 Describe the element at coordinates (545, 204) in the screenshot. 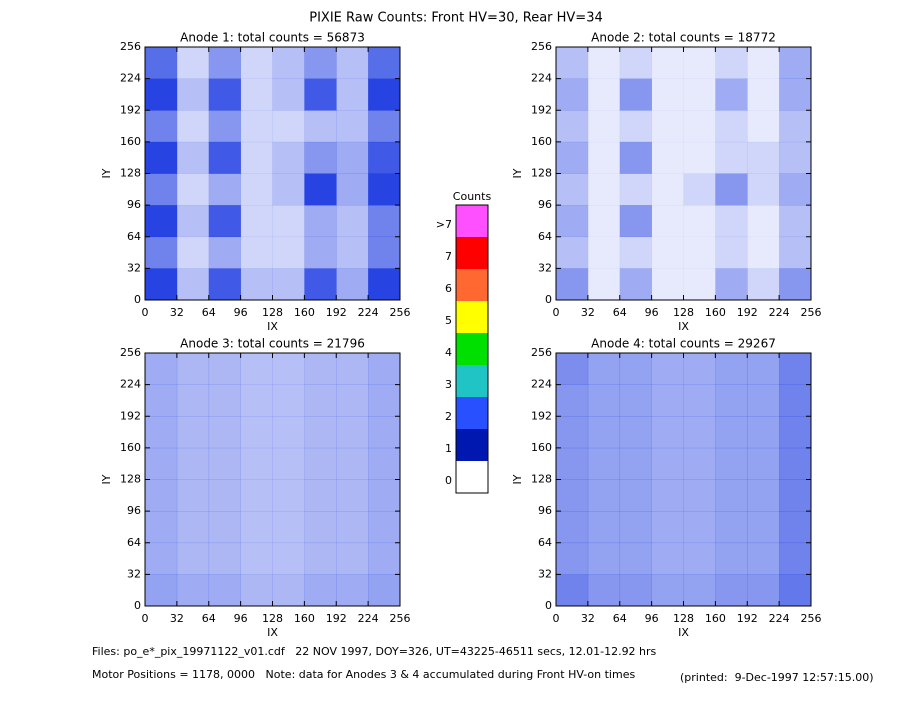

I see `y-tick-label: 96` at that location.